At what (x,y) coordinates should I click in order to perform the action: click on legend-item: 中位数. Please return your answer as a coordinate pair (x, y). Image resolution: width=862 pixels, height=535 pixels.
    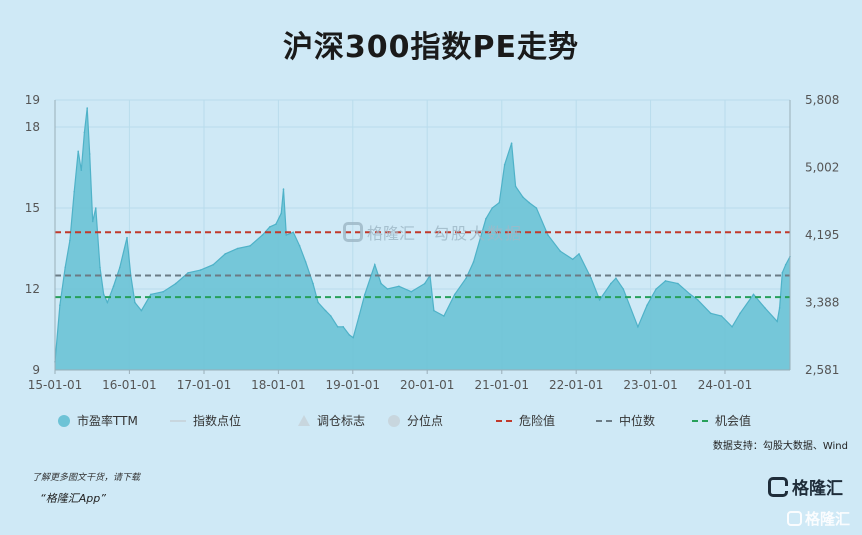
    Looking at the image, I should click on (625, 420).